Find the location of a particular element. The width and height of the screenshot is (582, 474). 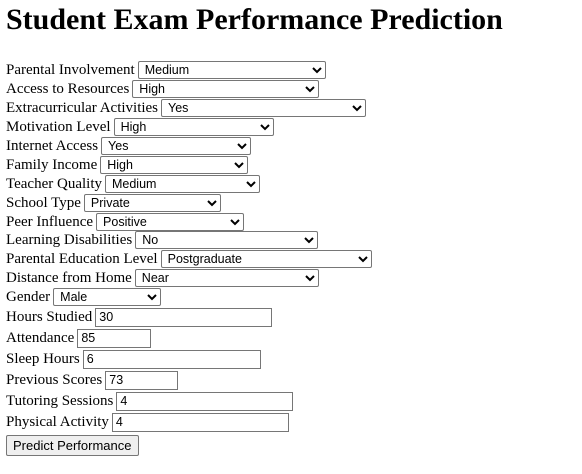

distance-from-home-select: Near is located at coordinates (226, 278).